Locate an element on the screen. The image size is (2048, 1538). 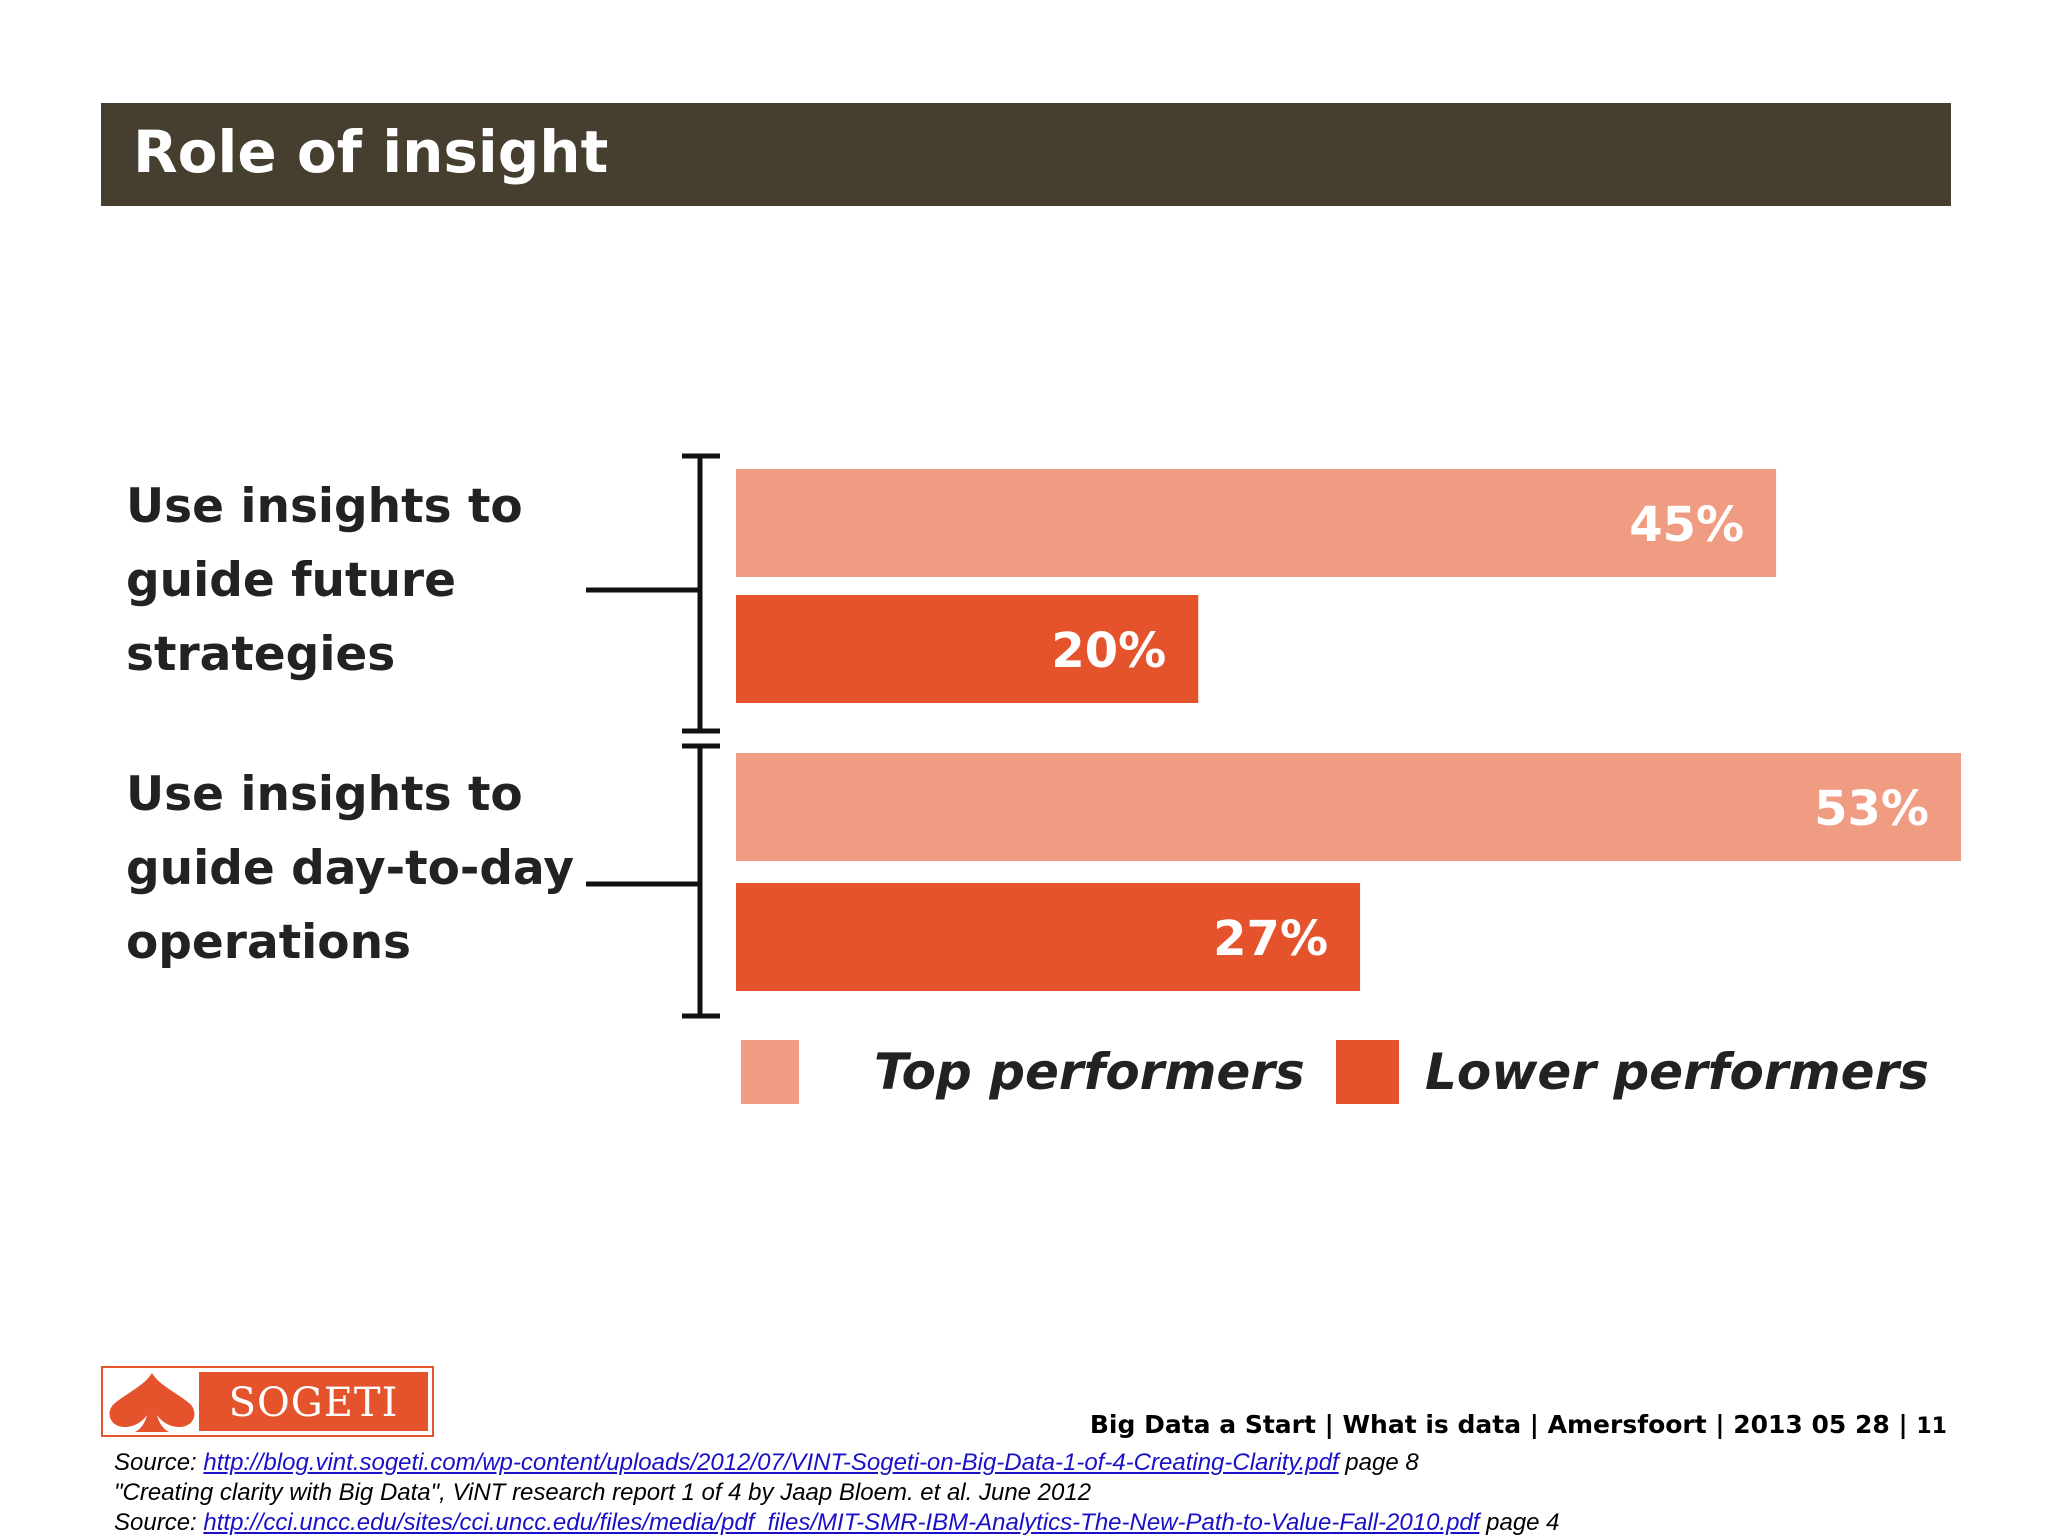
source-2-prefix: Source: is located at coordinates (159, 1522).